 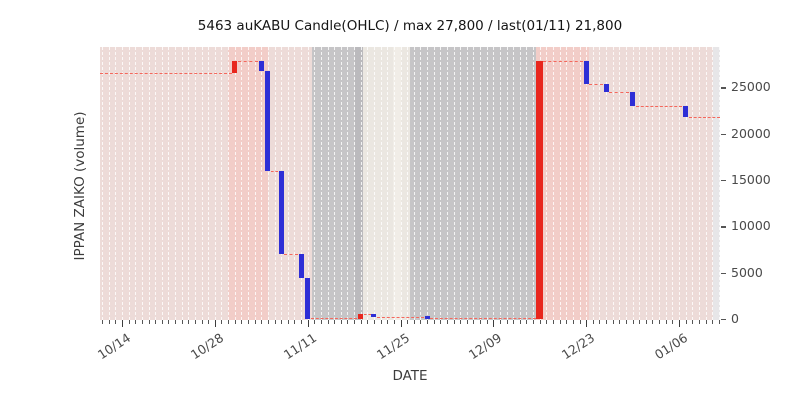 What do you see at coordinates (751, 87) in the screenshot?
I see `y-tick-label: 25000` at bounding box center [751, 87].